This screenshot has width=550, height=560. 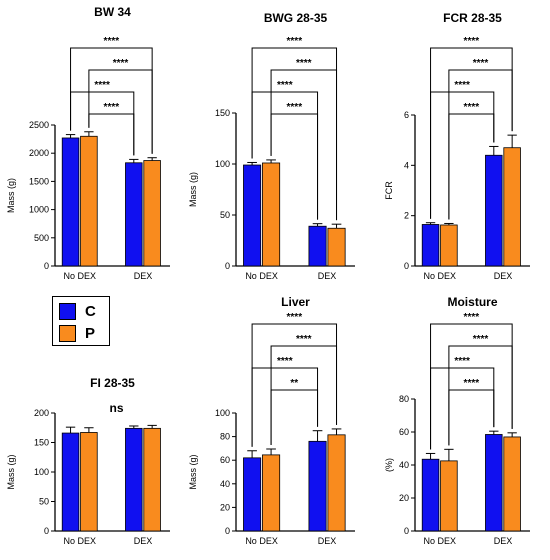 What do you see at coordinates (77, 333) in the screenshot?
I see `legend-item-p: P` at bounding box center [77, 333].